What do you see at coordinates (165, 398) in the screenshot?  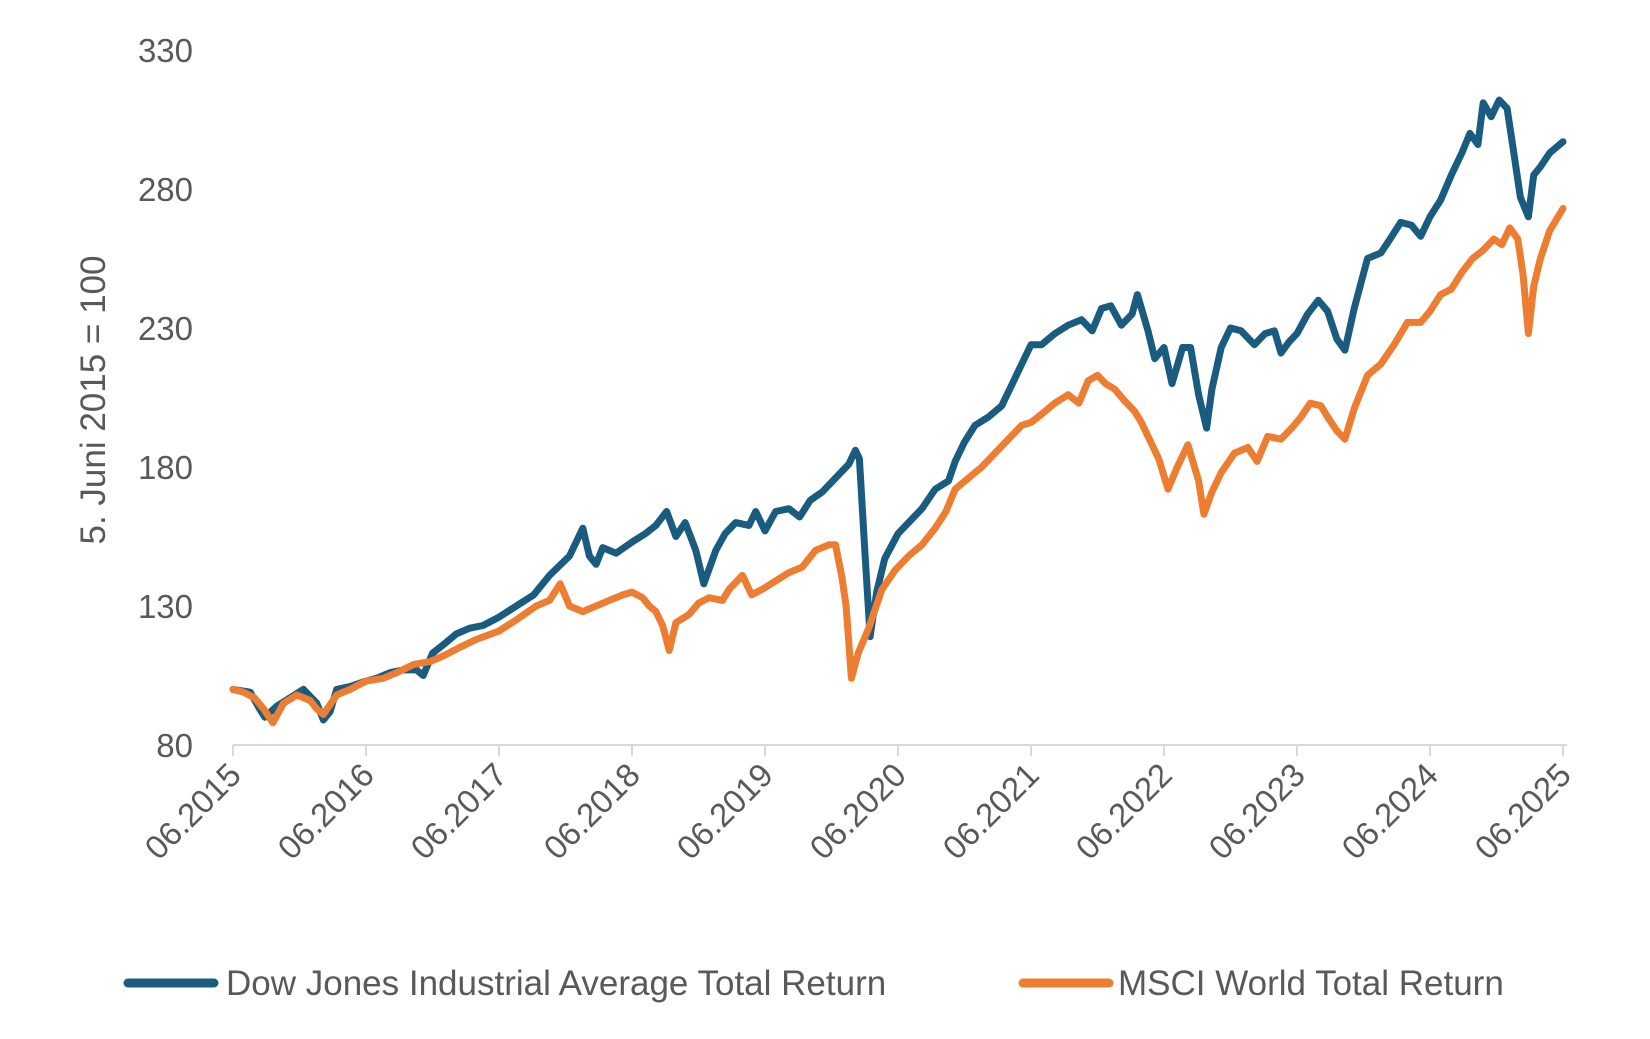 I see `y-axis: 80 130 180 230 280 330` at bounding box center [165, 398].